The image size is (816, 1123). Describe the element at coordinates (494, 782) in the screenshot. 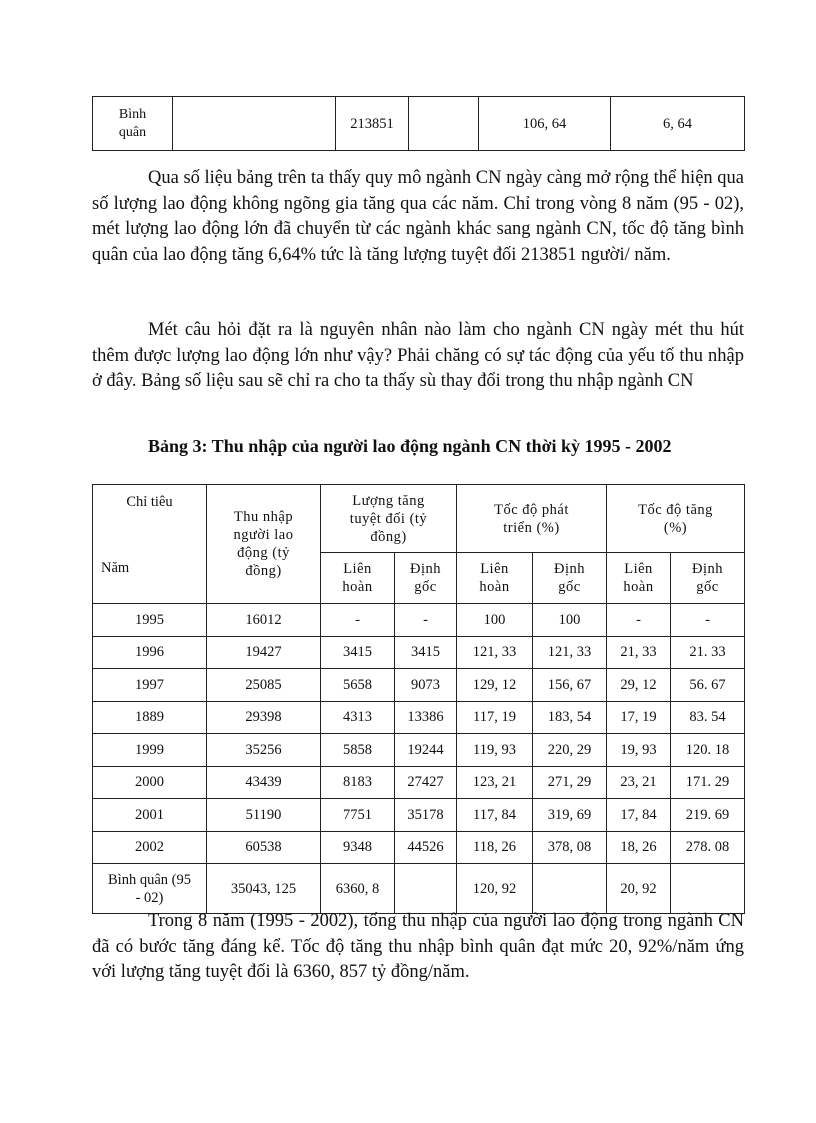

I see `cell: 123, 21` at that location.